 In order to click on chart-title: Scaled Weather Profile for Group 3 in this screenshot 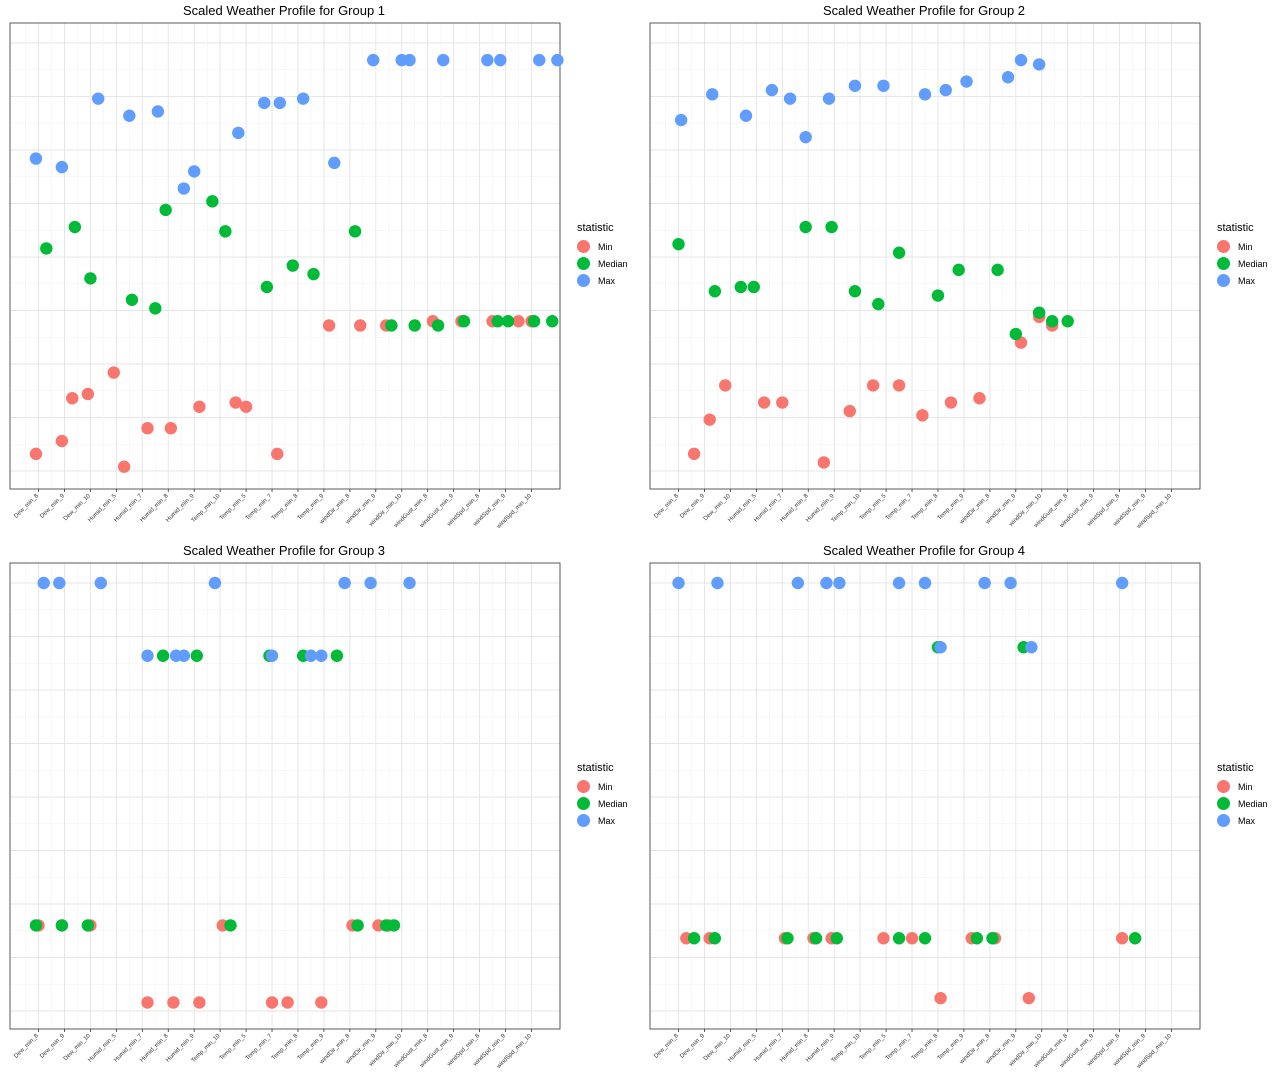, I will do `click(284, 550)`.